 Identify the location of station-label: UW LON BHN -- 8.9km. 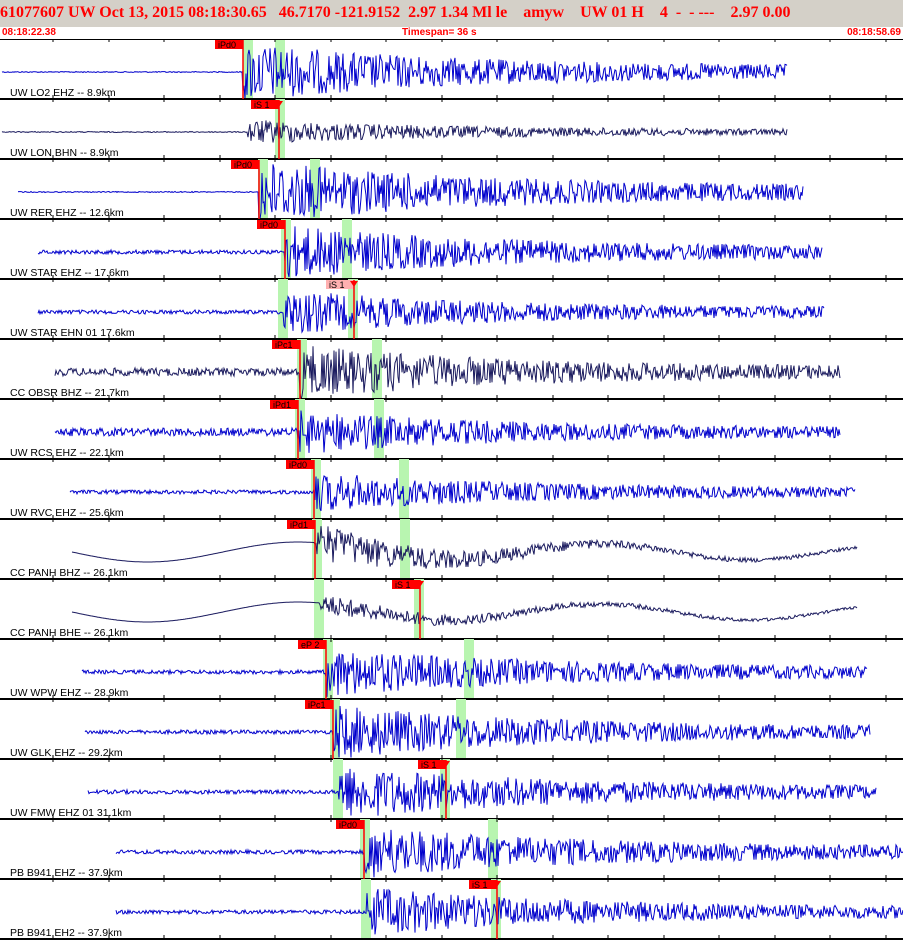
(64, 153).